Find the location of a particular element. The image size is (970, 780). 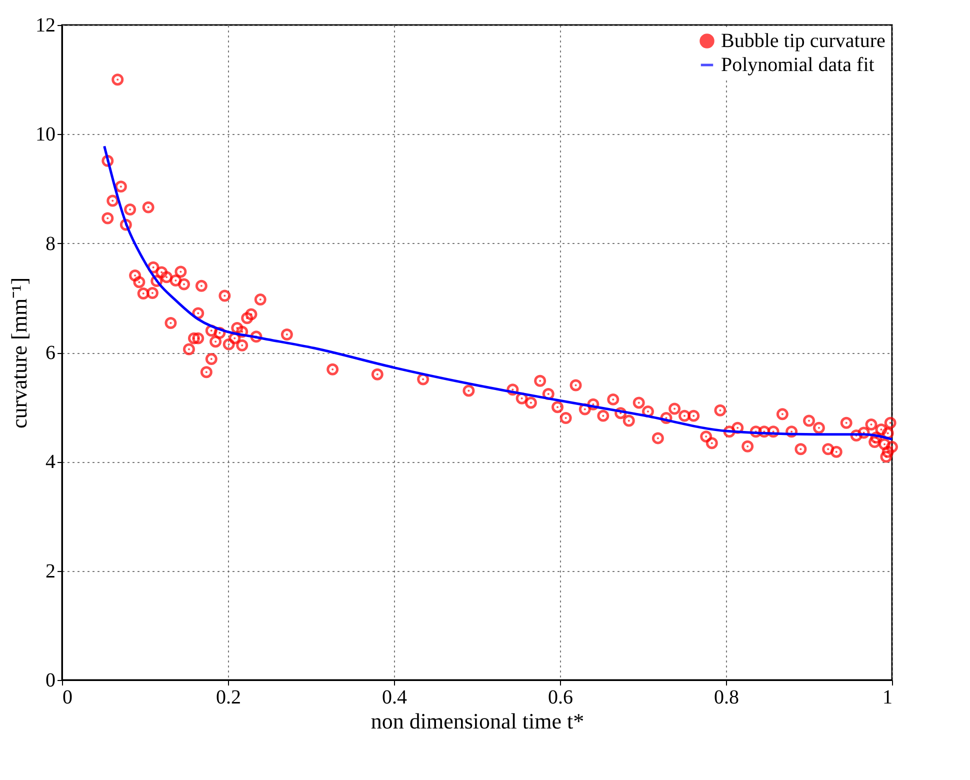

y-tick-label: 6 is located at coordinates (51, 353).